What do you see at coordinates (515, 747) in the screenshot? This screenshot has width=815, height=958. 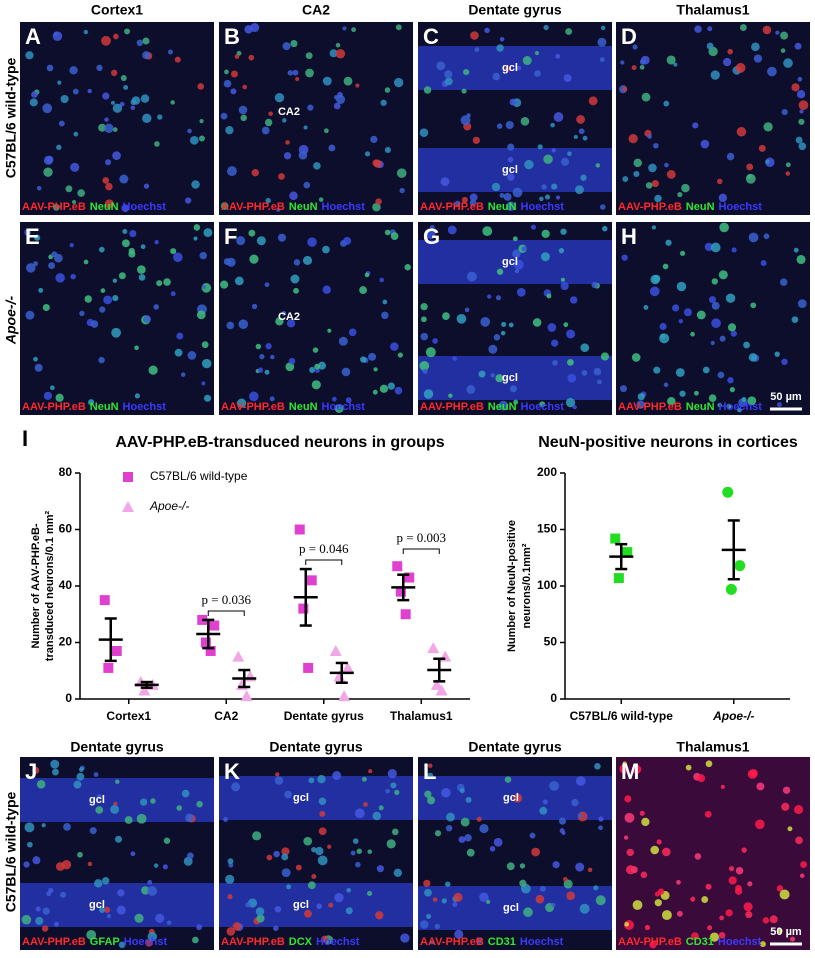 I see `column-header: Dentate gyrus` at bounding box center [515, 747].